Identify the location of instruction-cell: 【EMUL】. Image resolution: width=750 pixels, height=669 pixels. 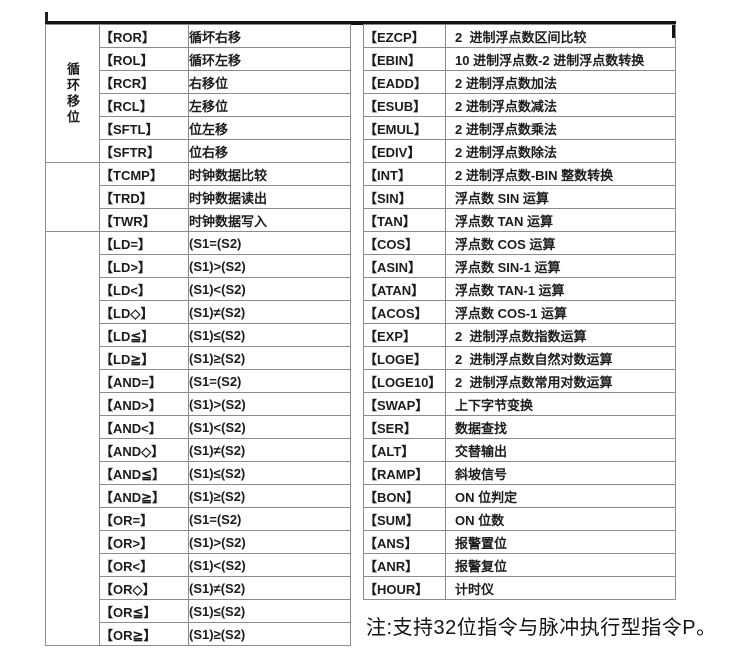
(404, 128).